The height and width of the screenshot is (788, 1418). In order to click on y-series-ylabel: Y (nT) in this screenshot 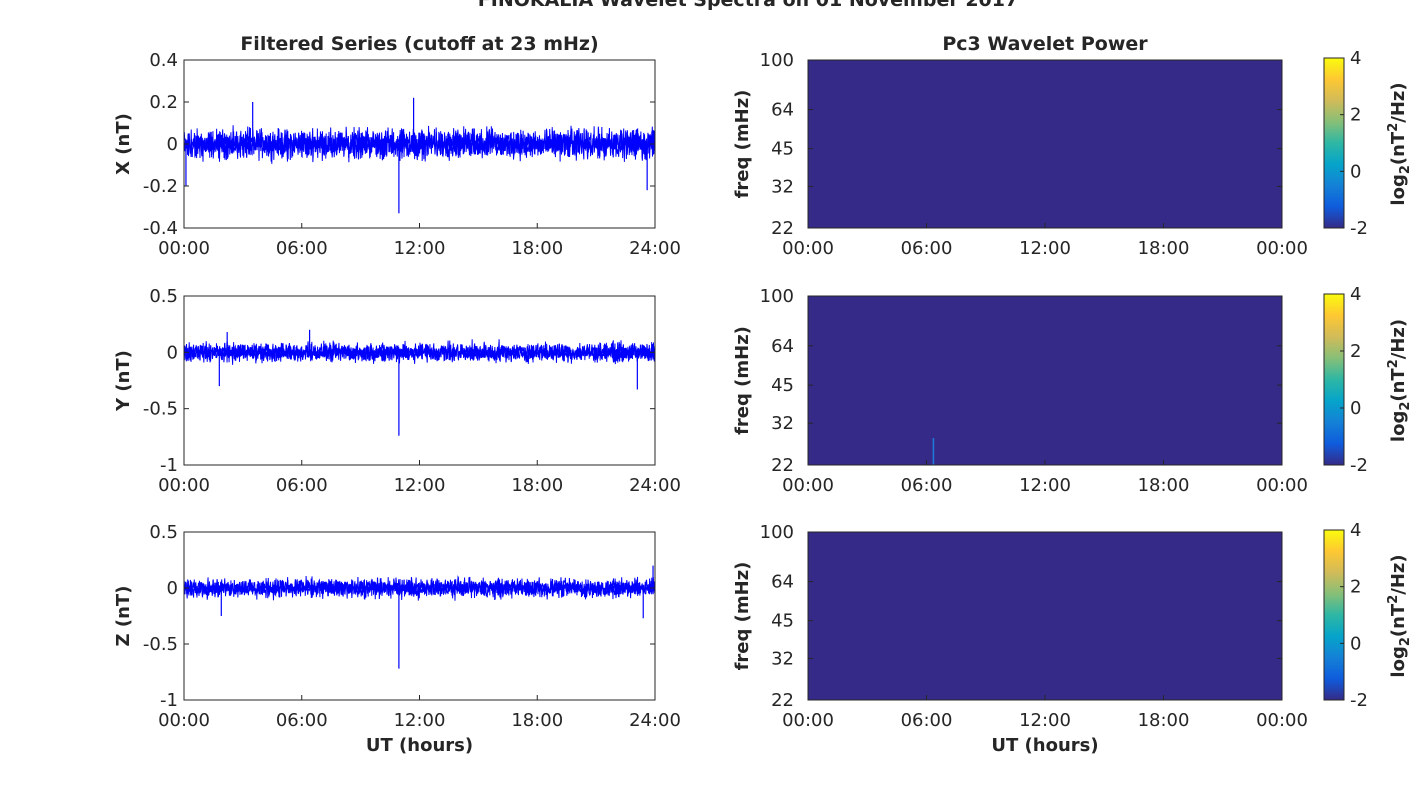, I will do `click(123, 381)`.